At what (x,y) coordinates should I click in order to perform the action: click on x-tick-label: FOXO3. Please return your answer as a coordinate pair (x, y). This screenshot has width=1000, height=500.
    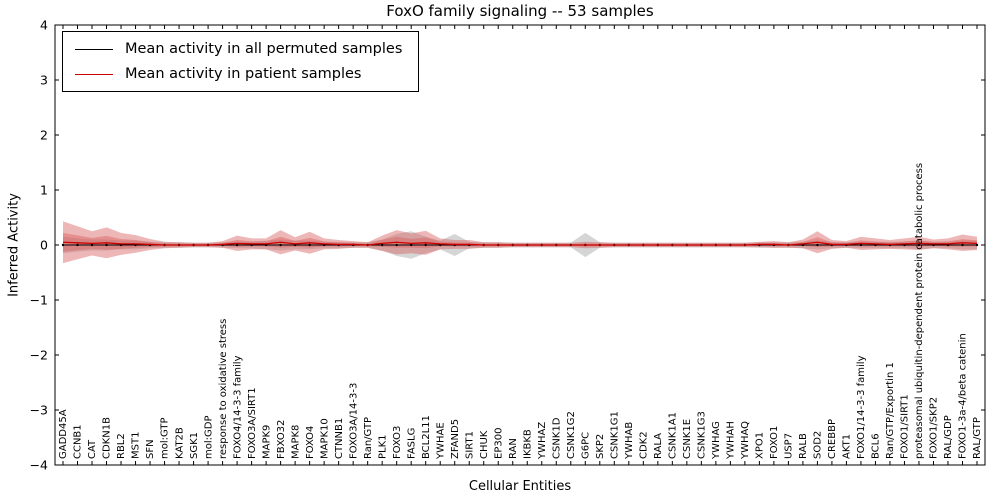
    Looking at the image, I should click on (397, 442).